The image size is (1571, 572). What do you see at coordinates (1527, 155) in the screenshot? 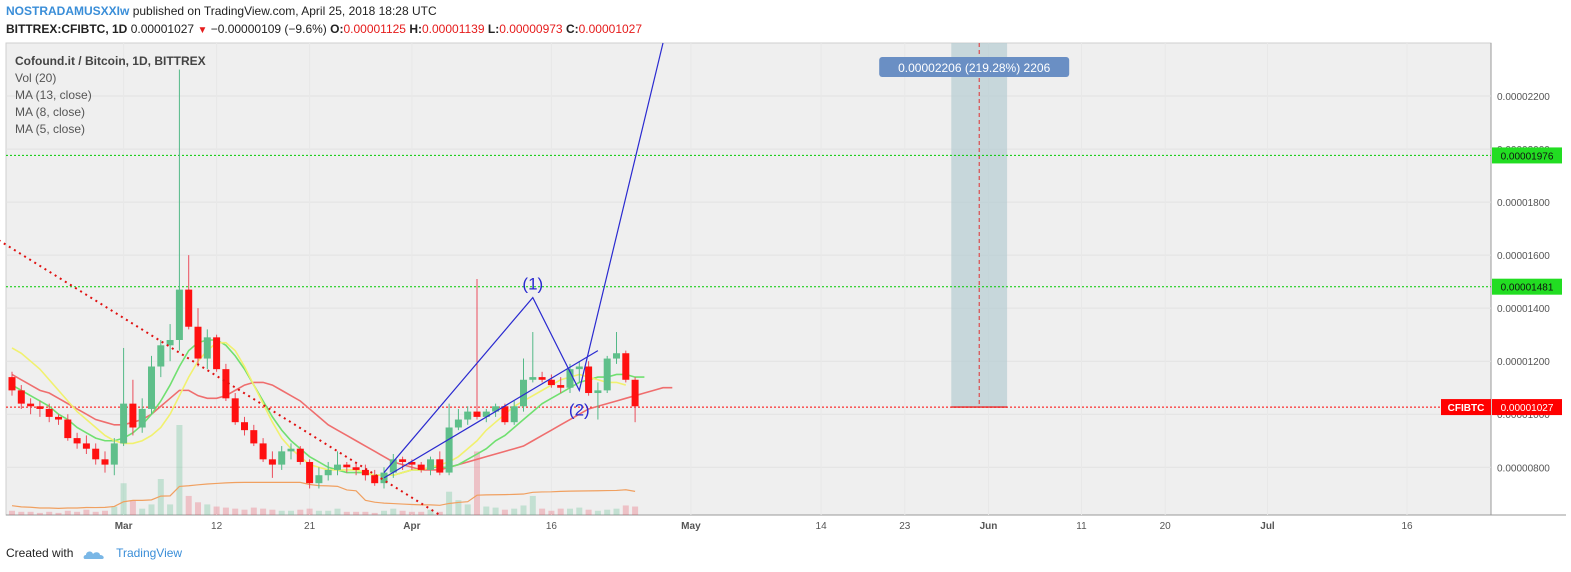
I see `level-tag` at bounding box center [1527, 155].